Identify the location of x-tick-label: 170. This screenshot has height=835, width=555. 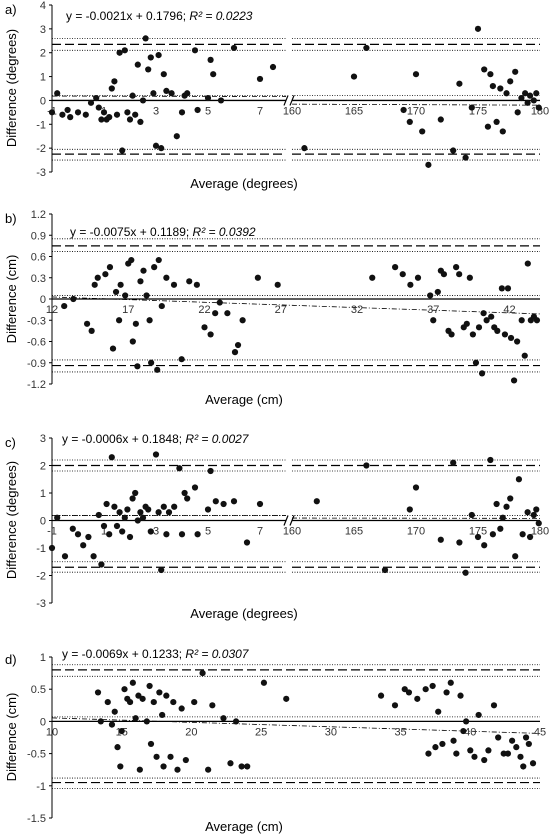
(416, 532).